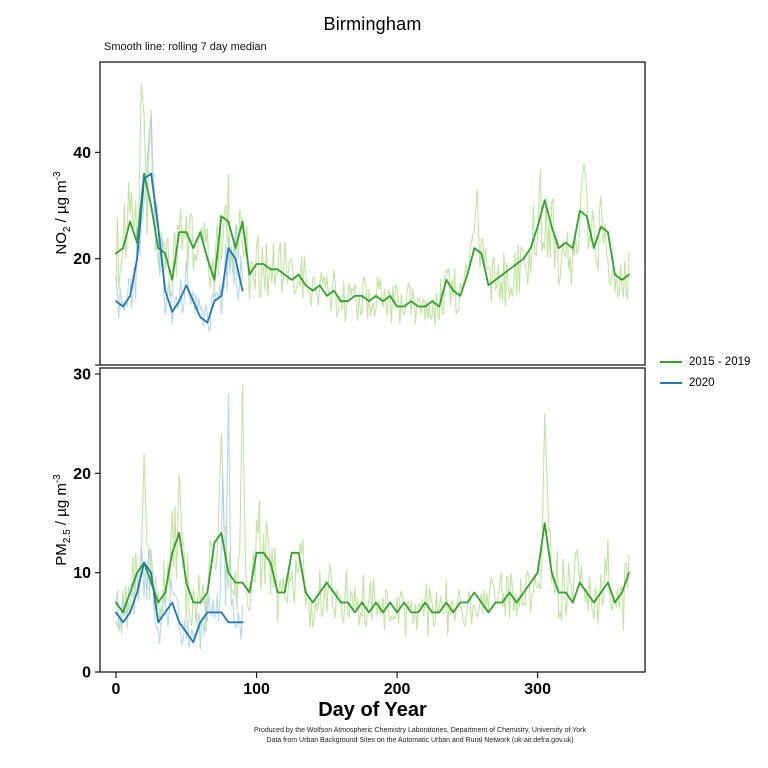  I want to click on pm25-axis-title: PM2.5 / µg m-3, so click(62, 520).